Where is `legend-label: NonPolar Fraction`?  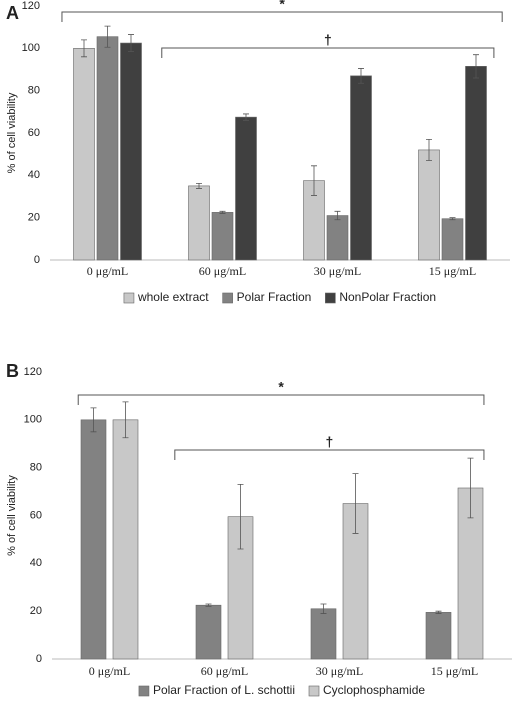 legend-label: NonPolar Fraction is located at coordinates (387, 297).